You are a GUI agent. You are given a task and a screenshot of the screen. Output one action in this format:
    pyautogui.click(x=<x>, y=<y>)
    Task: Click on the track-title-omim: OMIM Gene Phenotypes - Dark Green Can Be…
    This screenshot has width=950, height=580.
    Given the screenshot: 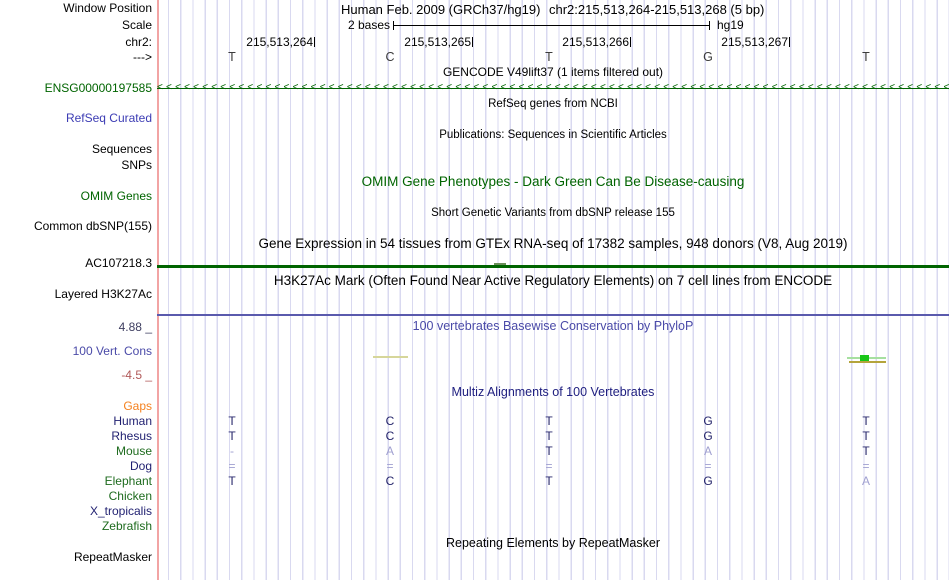 What is the action you would take?
    pyautogui.click(x=553, y=181)
    